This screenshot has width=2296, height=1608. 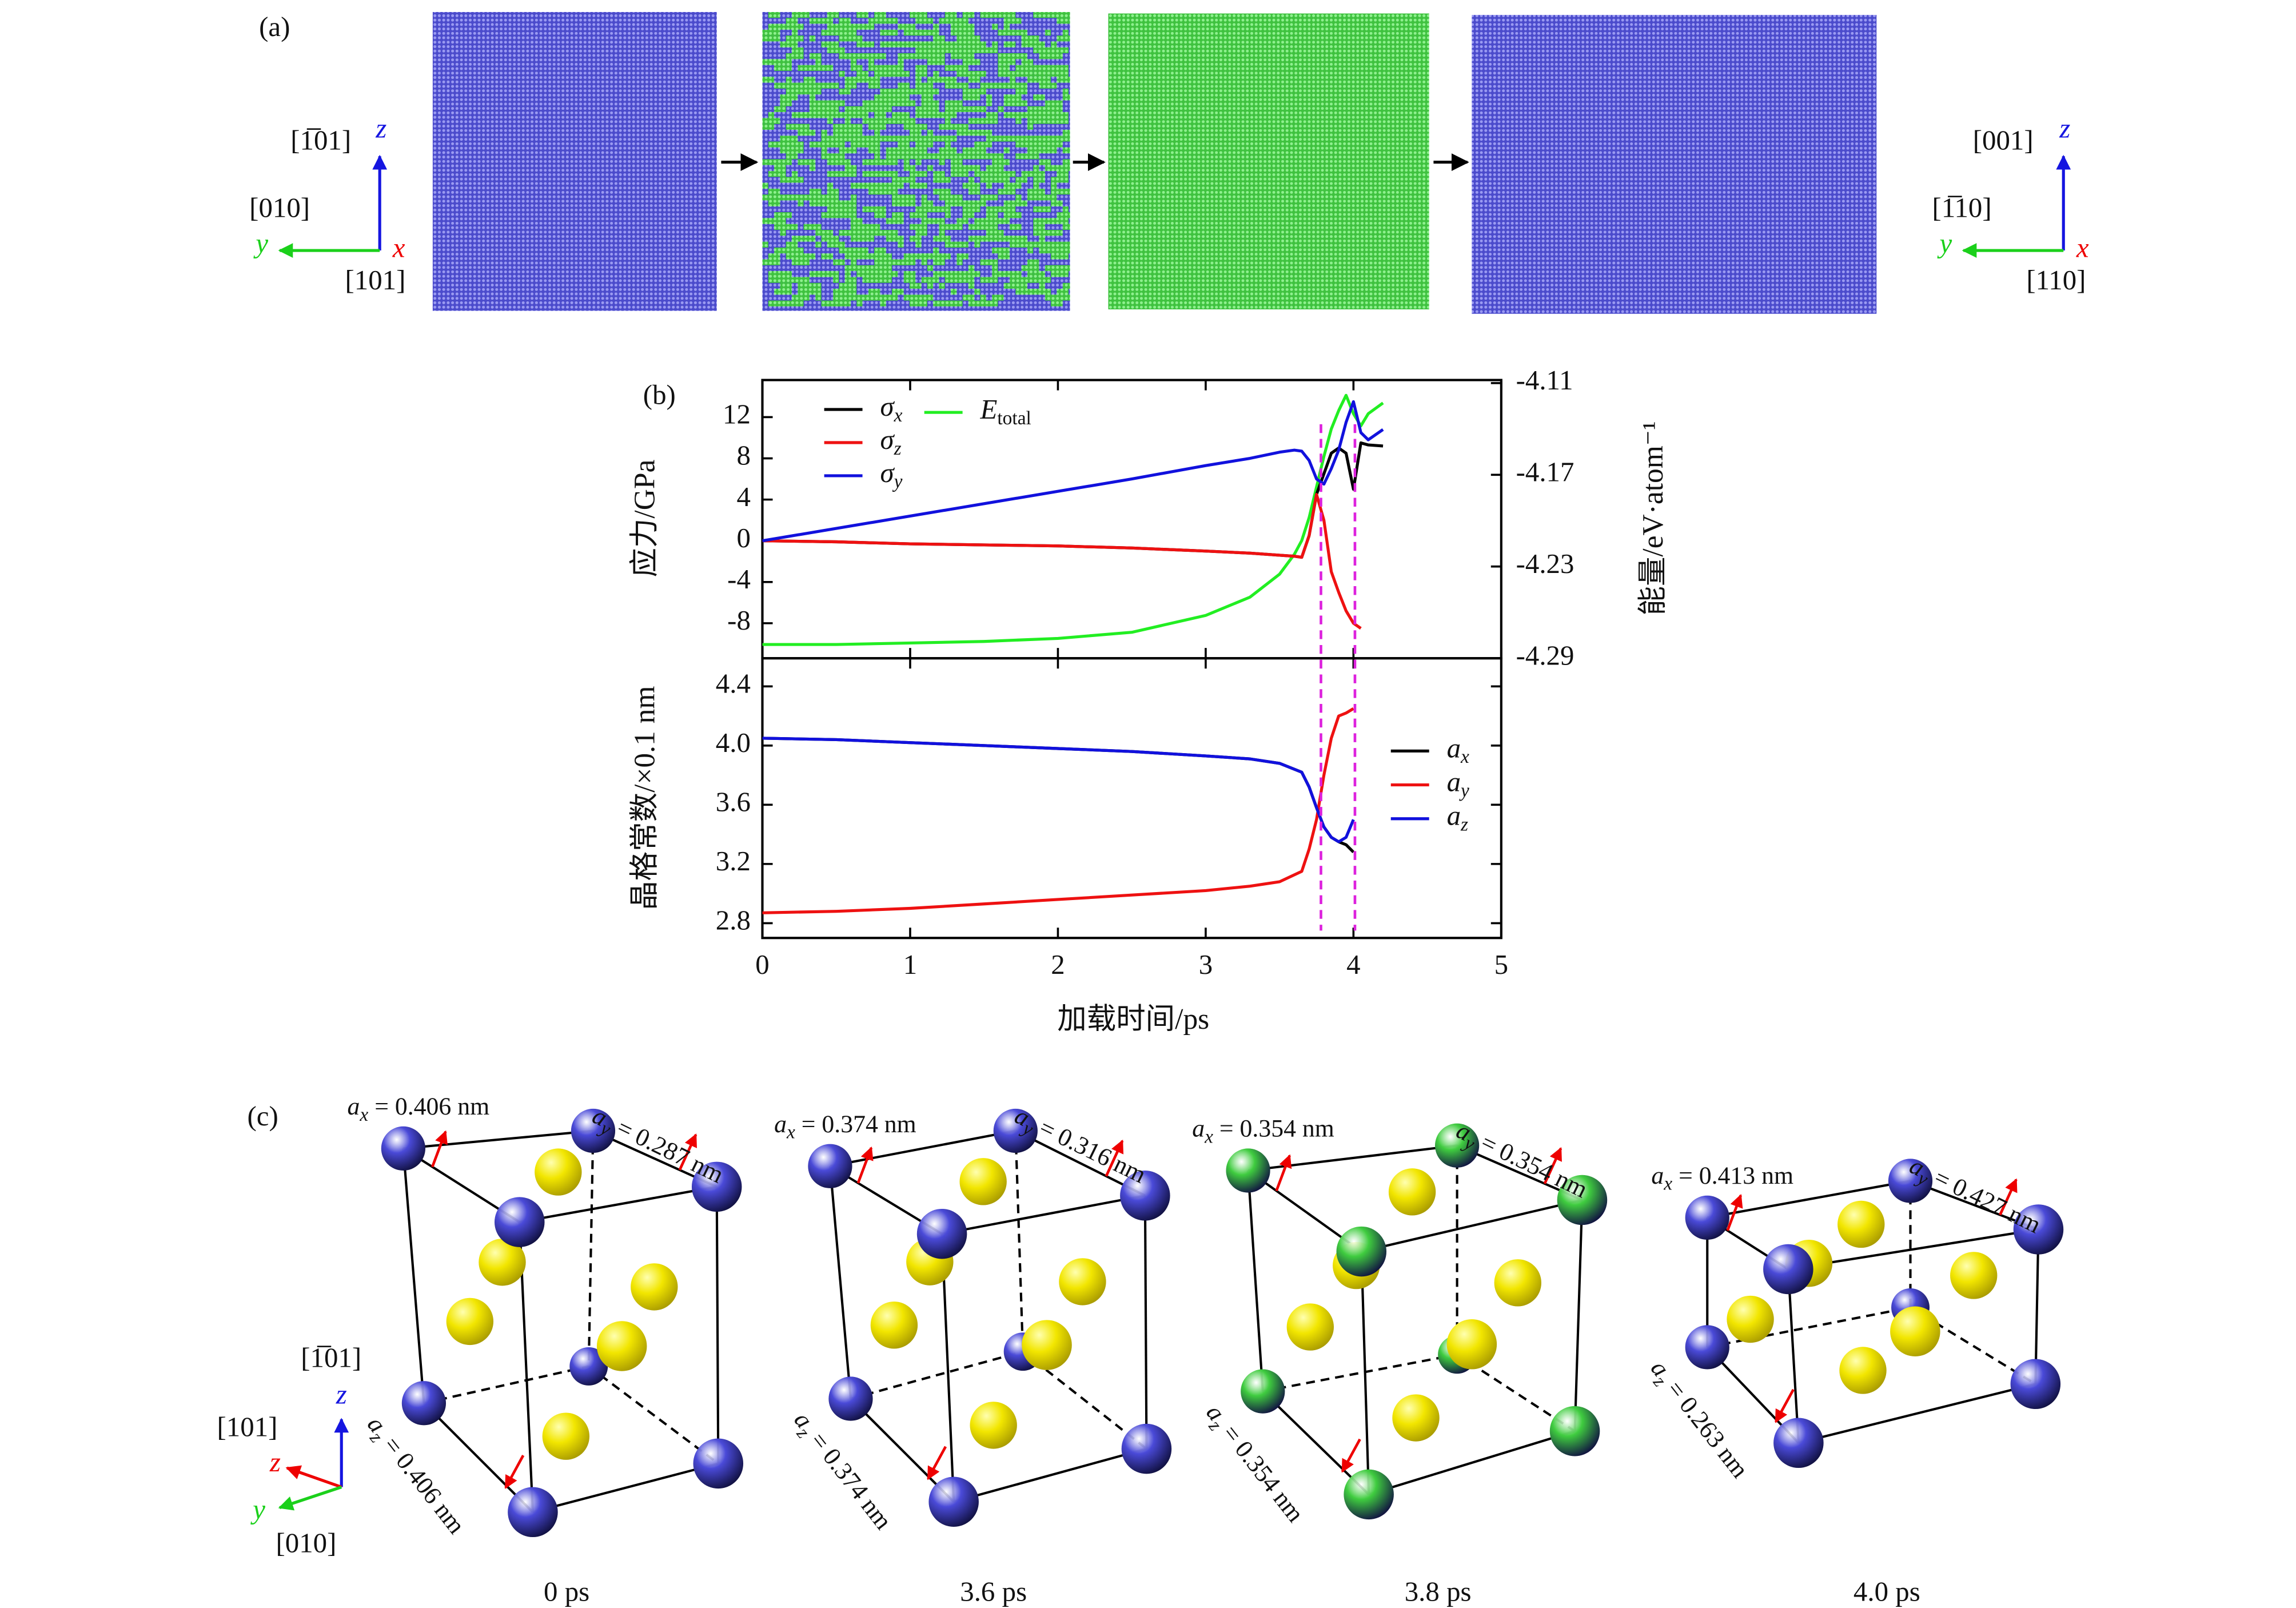 What do you see at coordinates (515, 1472) in the screenshot?
I see `lattice-arrow` at bounding box center [515, 1472].